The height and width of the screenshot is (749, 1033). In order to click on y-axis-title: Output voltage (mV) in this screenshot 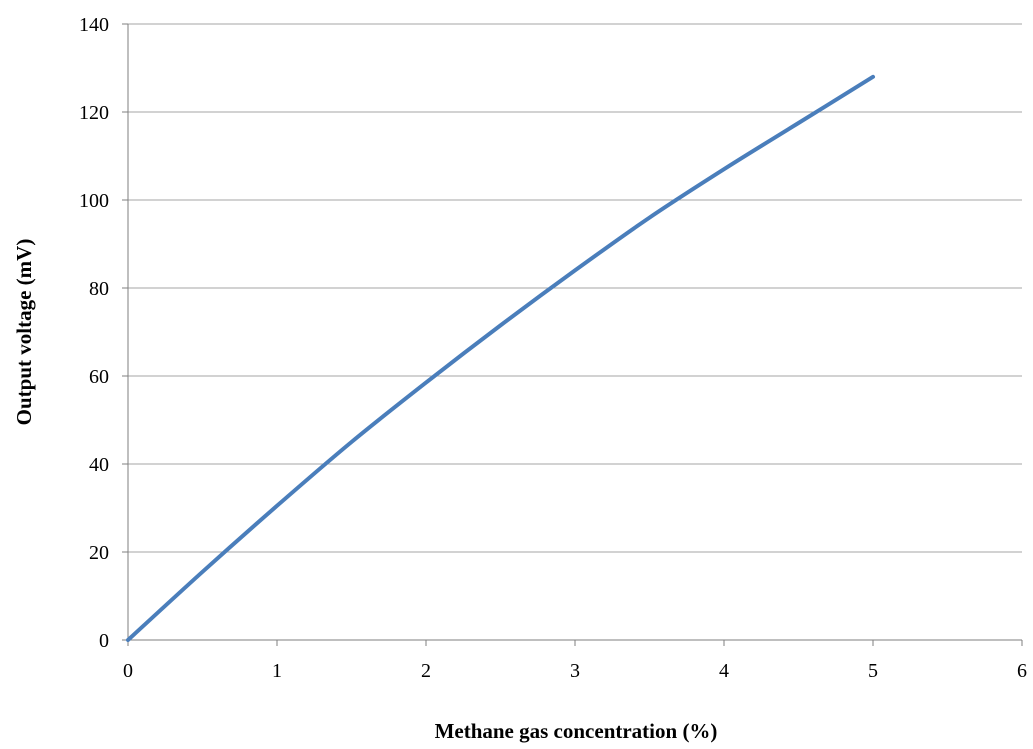, I will do `click(24, 332)`.